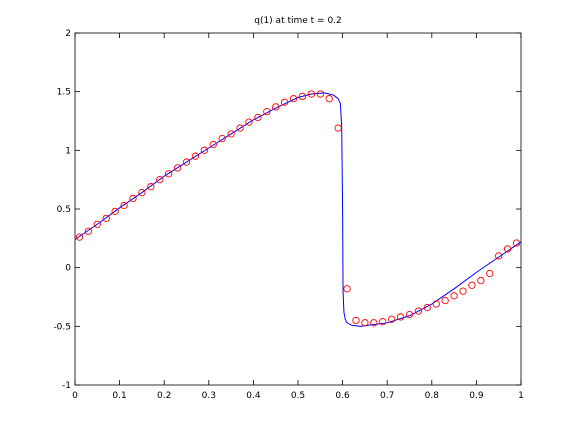 The width and height of the screenshot is (576, 432). I want to click on y-tick-label: 2, so click(68, 34).